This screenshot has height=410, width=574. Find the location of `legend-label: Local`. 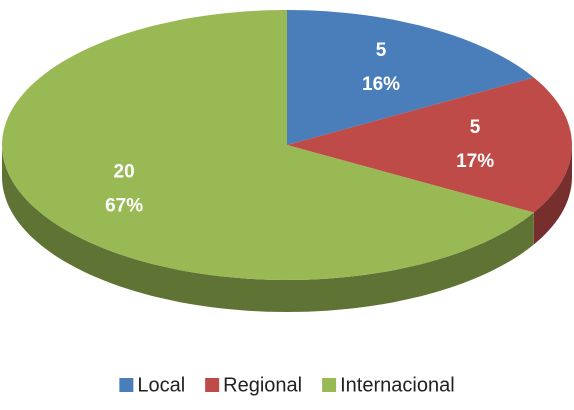

legend-label: Local is located at coordinates (161, 385).